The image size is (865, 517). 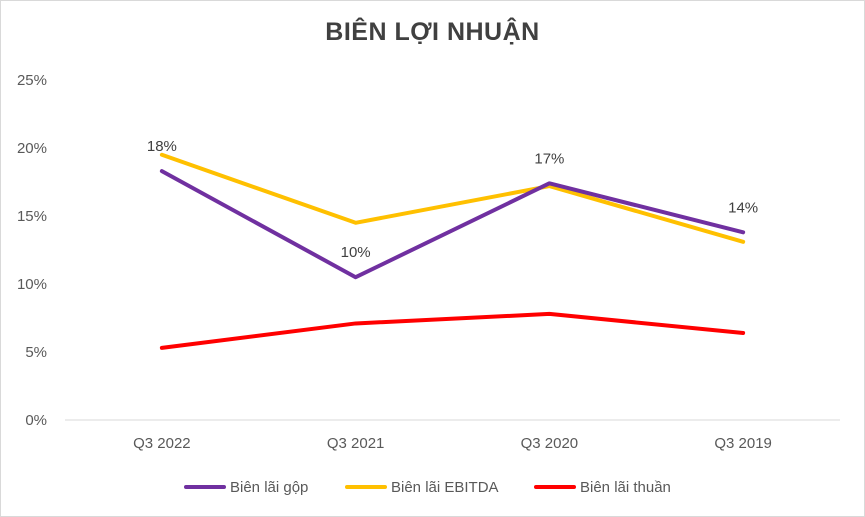 What do you see at coordinates (162, 443) in the screenshot?
I see `x-tick-label: Q3 2022` at bounding box center [162, 443].